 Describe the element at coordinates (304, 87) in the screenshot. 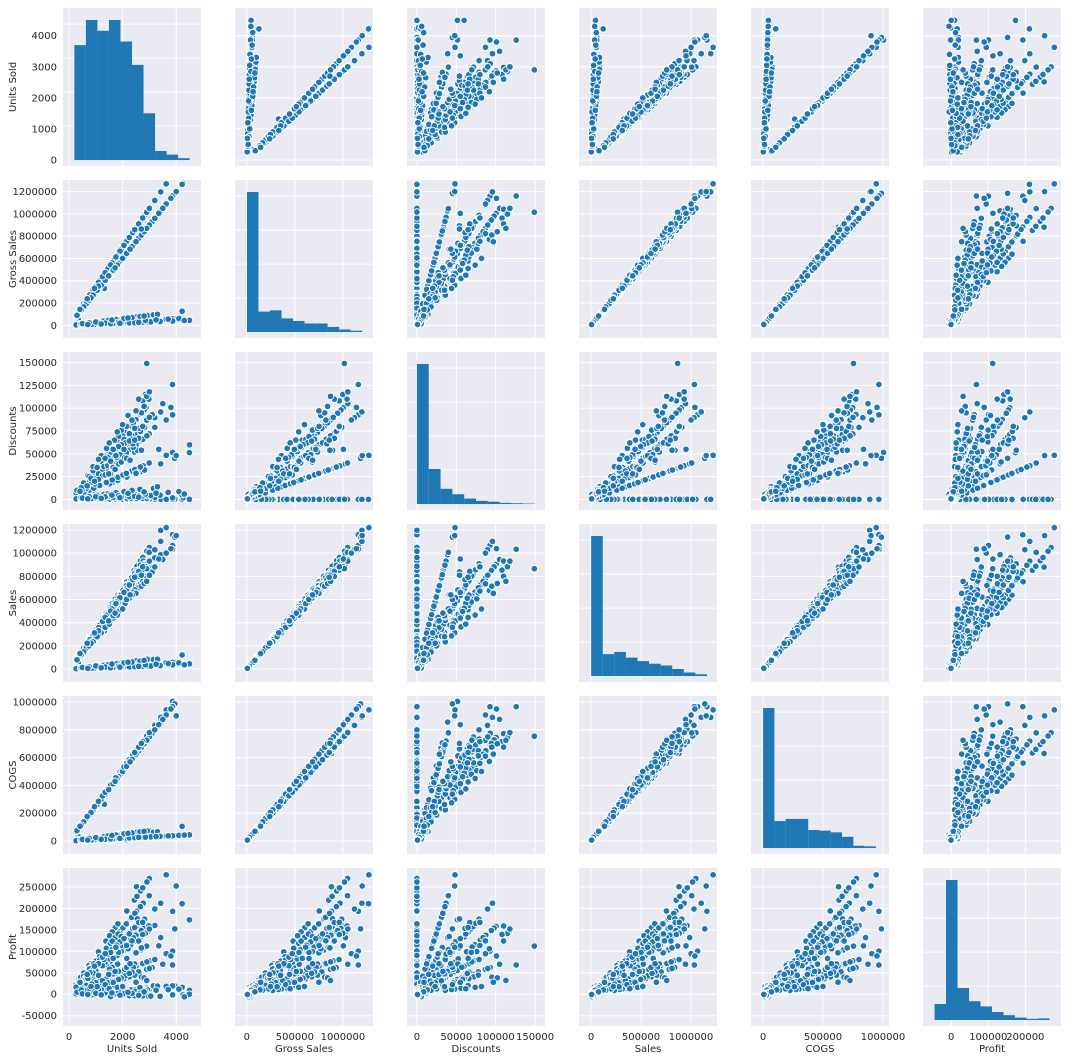

I see `panel-background` at that location.